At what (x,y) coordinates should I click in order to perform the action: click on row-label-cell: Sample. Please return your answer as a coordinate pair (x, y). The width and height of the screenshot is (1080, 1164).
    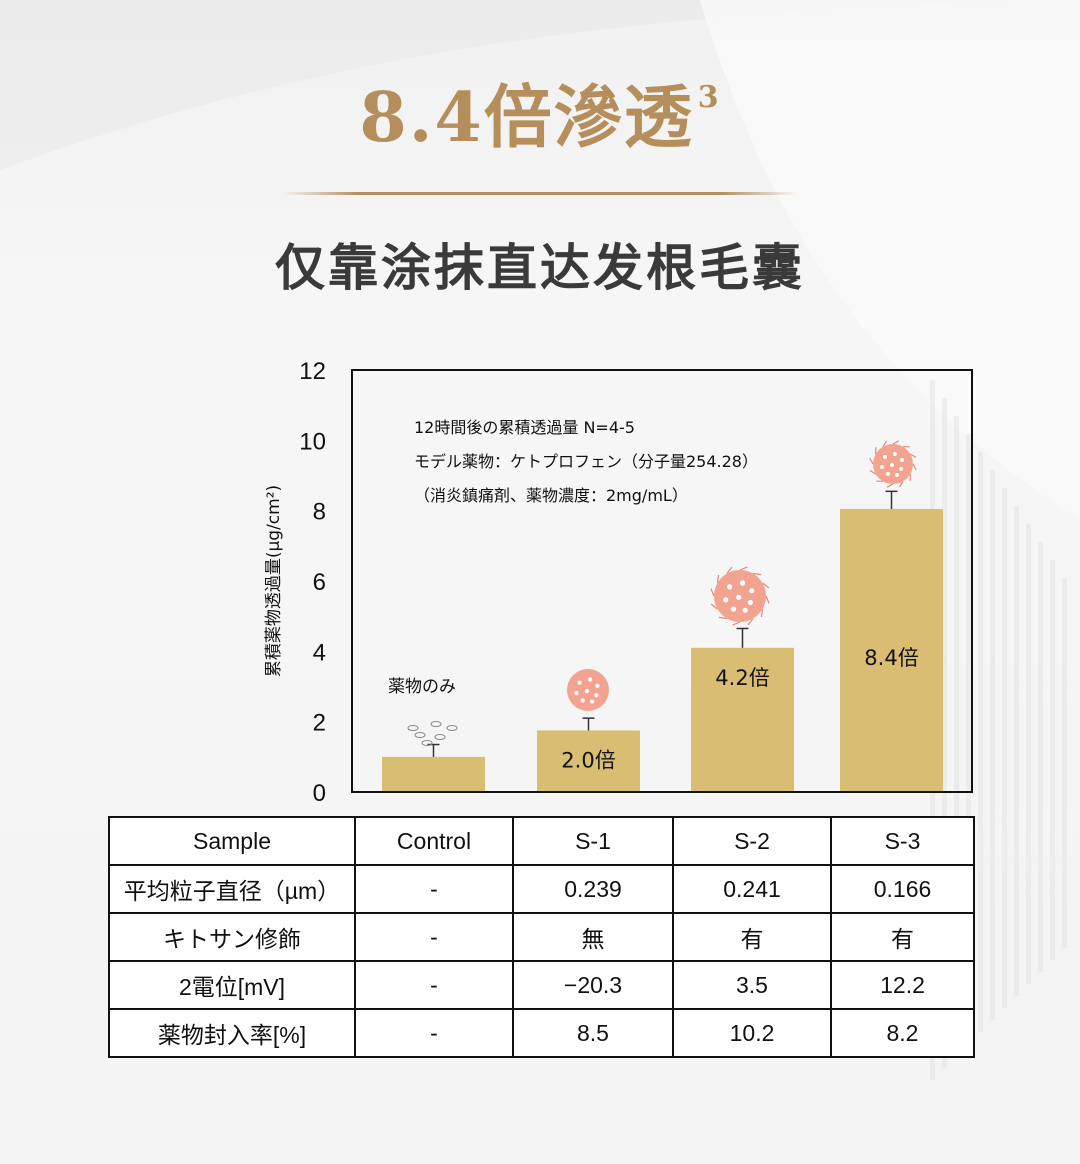
    Looking at the image, I should click on (232, 841).